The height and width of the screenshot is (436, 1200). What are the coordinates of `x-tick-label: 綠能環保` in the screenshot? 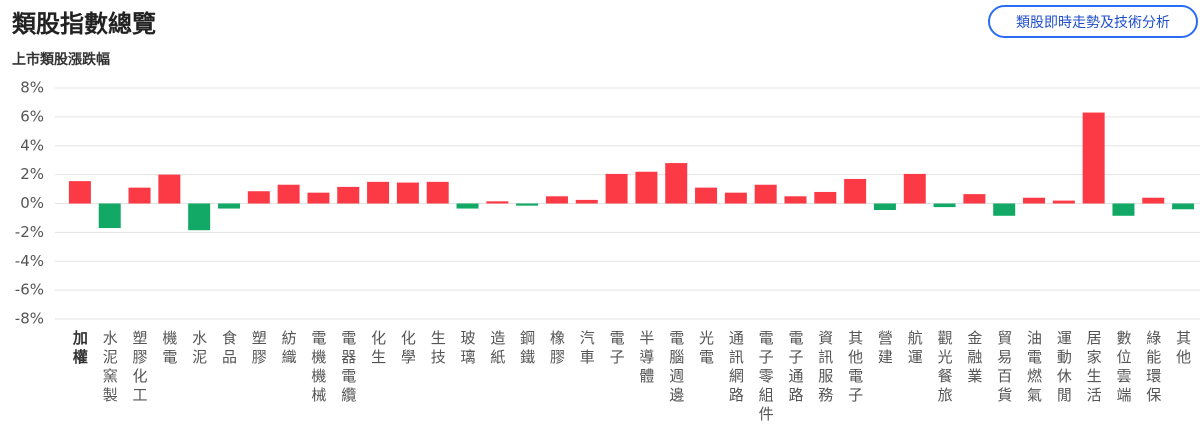 It's located at (1153, 368).